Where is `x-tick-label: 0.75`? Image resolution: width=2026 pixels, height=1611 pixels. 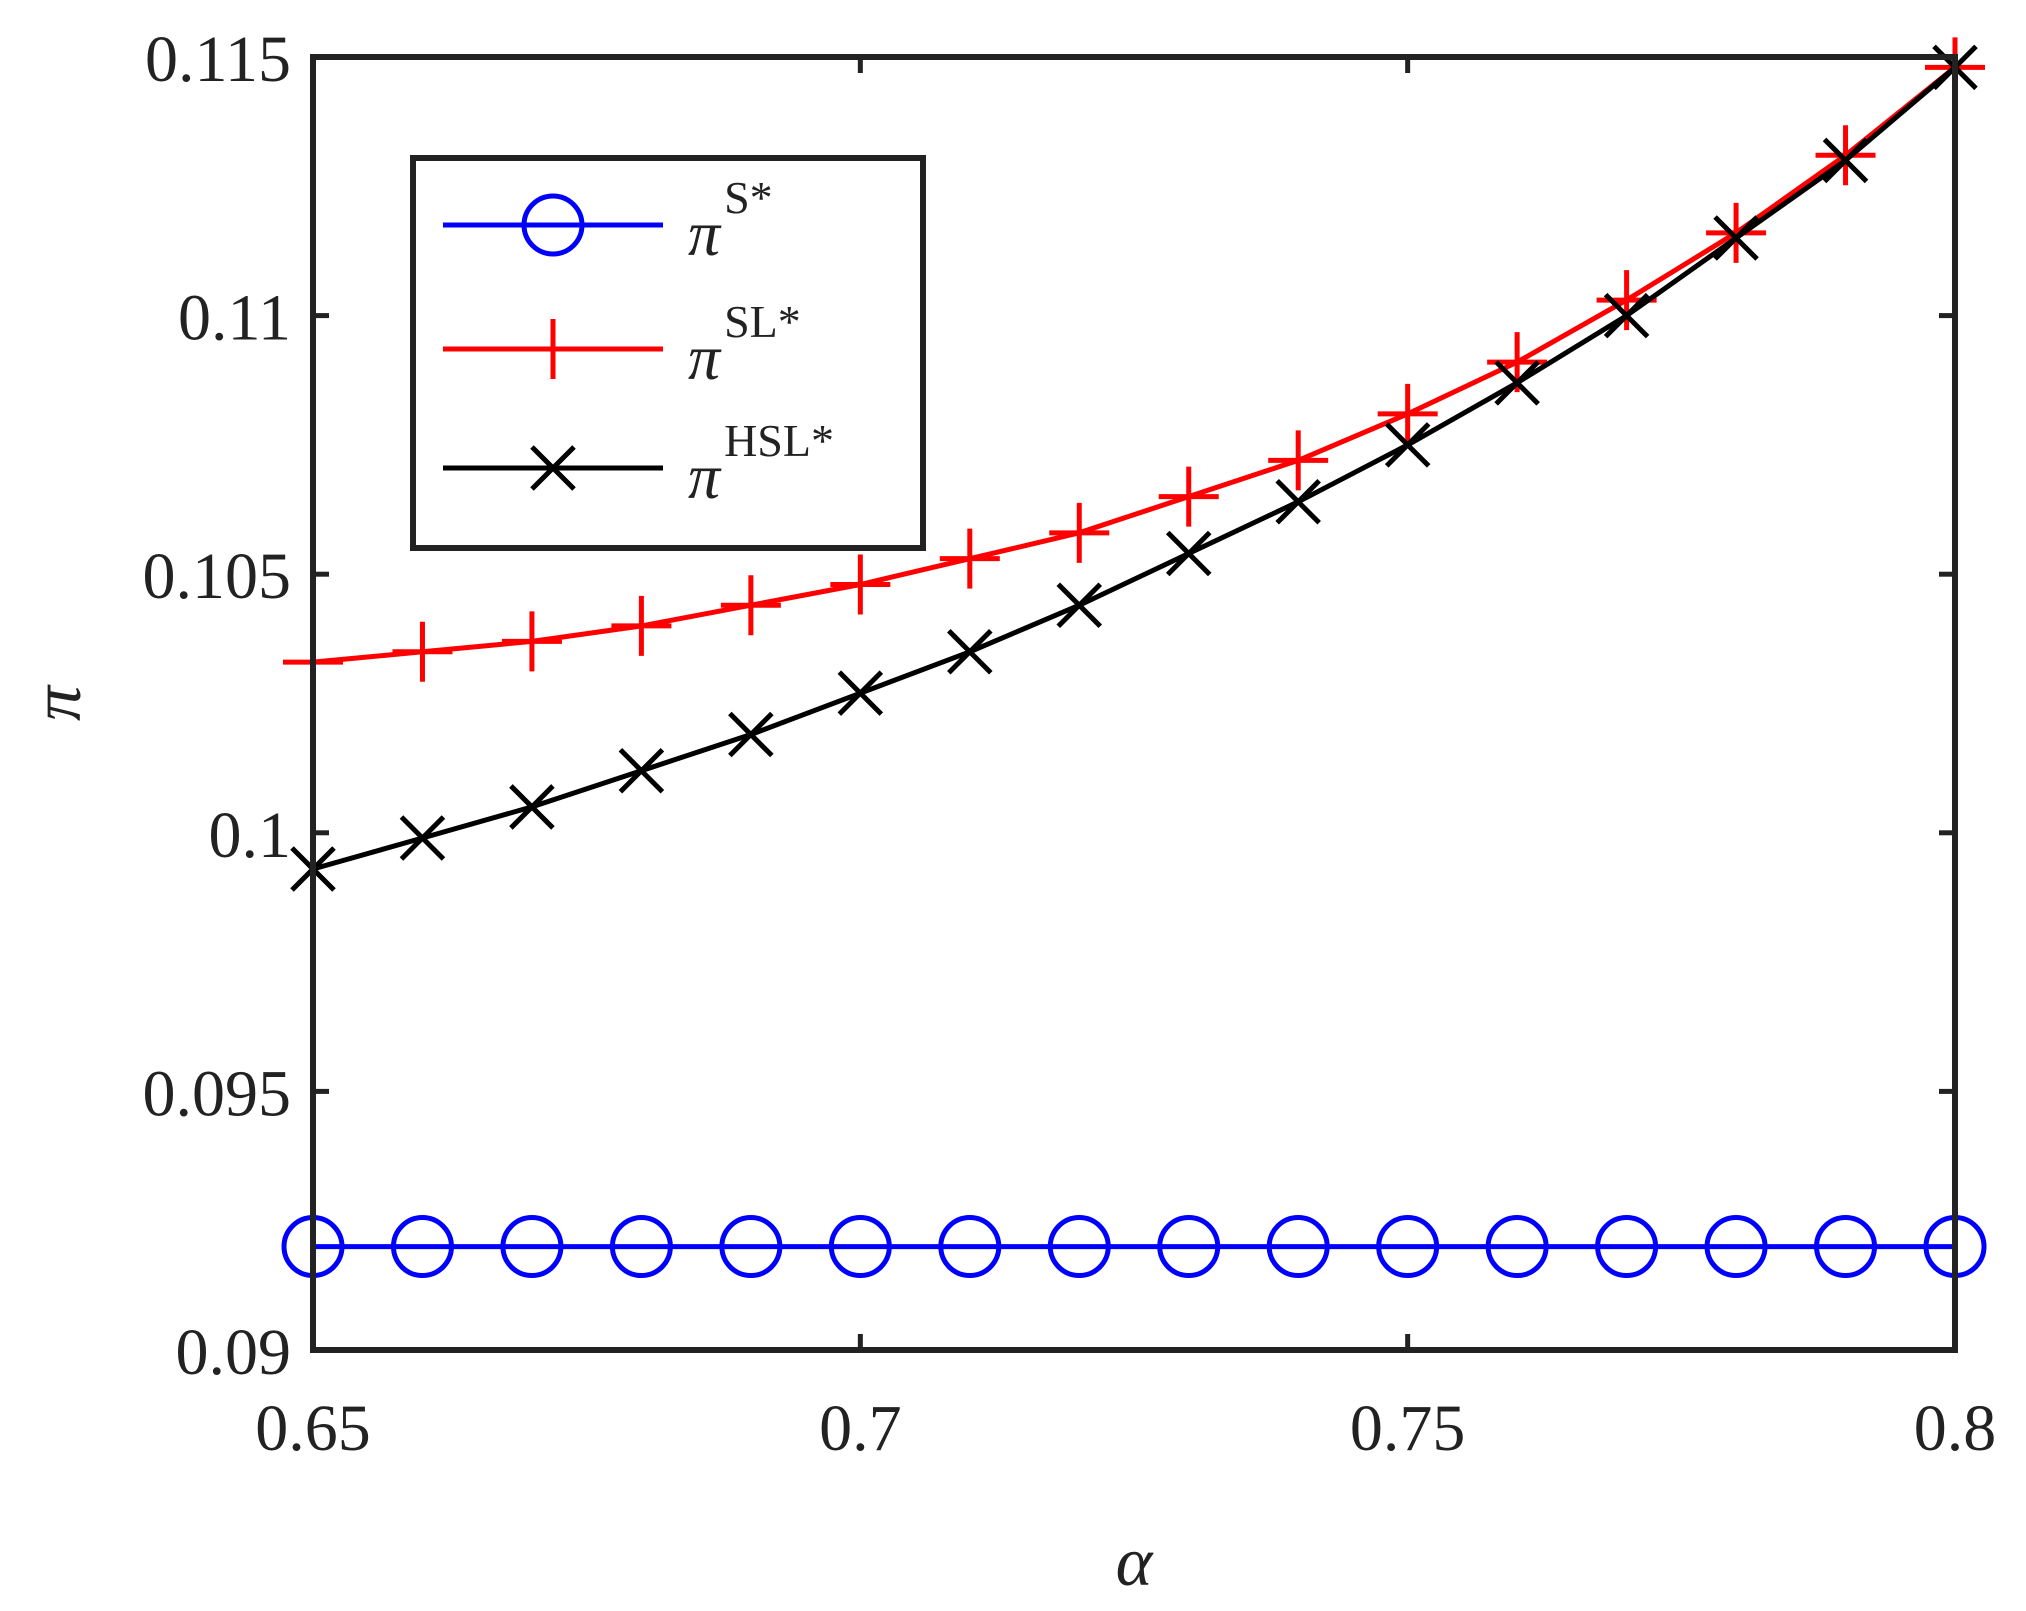
x-tick-label: 0.75 is located at coordinates (1408, 1428).